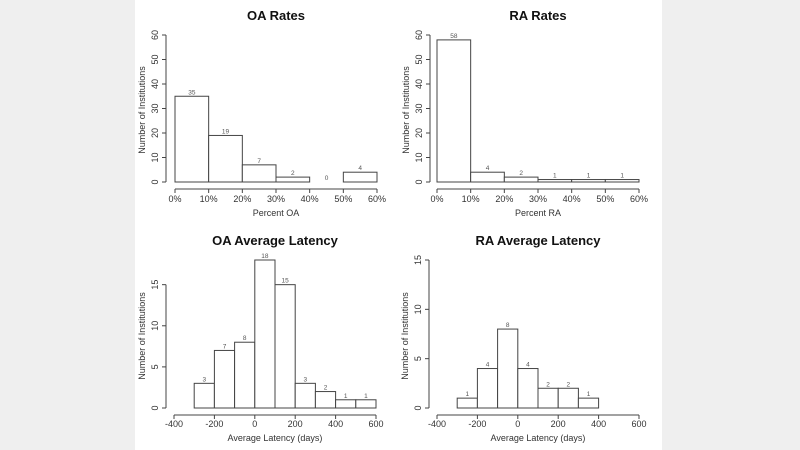  I want to click on bar-count-label: 7, so click(225, 346).